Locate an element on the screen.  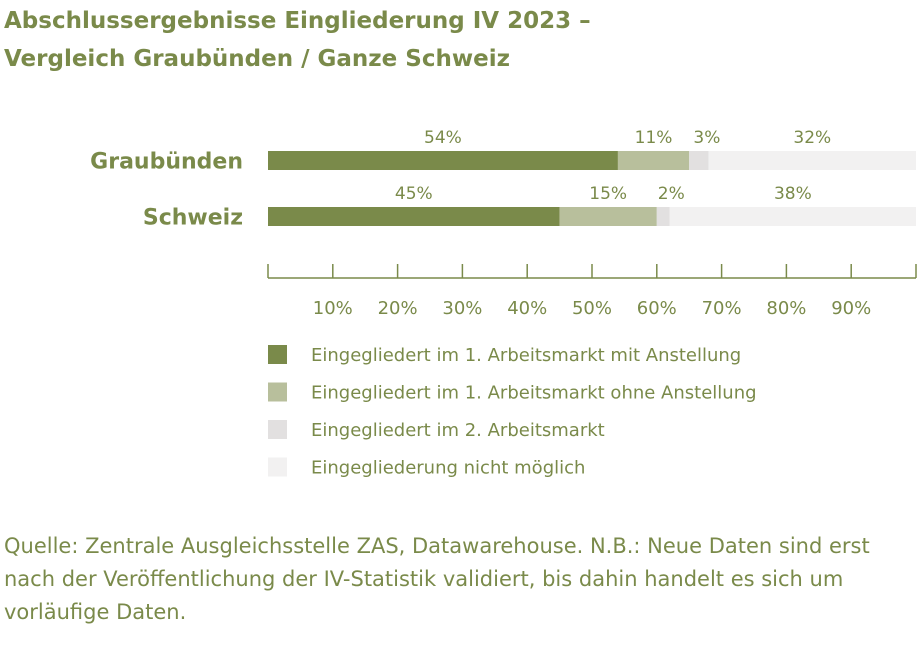
legend-label-2: Eingegliedert im 2. Arbeitsmarkt is located at coordinates (458, 430).